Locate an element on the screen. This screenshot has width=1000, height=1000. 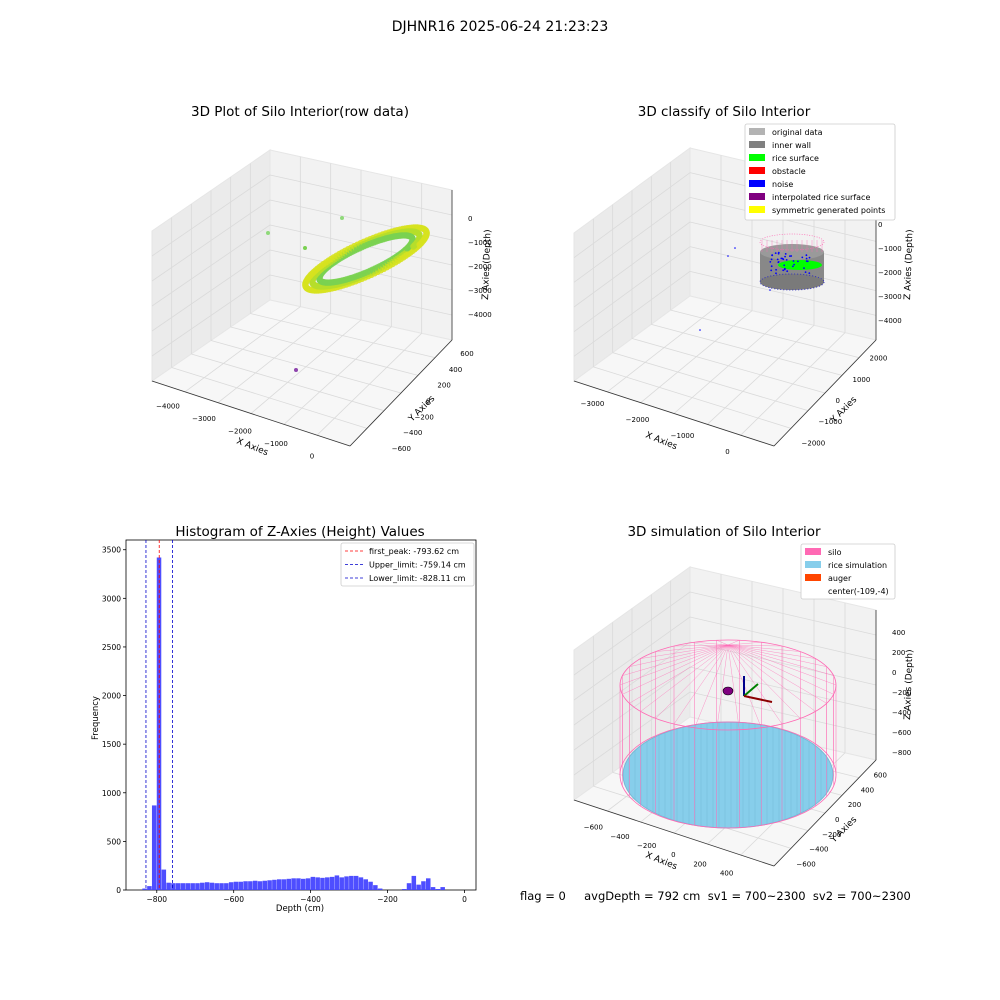
y-tick-label: 3000 is located at coordinates (111, 598).